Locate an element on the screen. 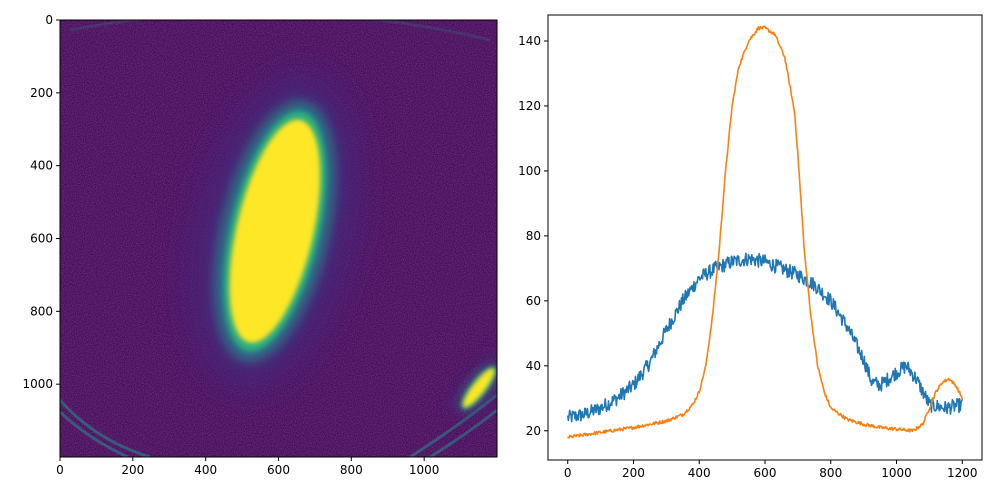 The height and width of the screenshot is (500, 1000). y-tick-label: 100 is located at coordinates (529, 171).